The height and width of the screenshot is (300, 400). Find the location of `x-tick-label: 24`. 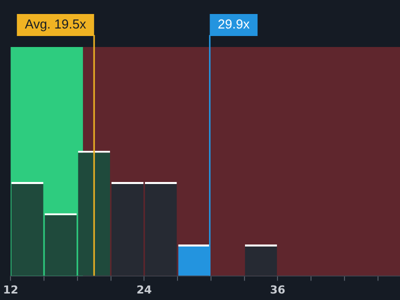

x-tick-label: 24 is located at coordinates (144, 289).